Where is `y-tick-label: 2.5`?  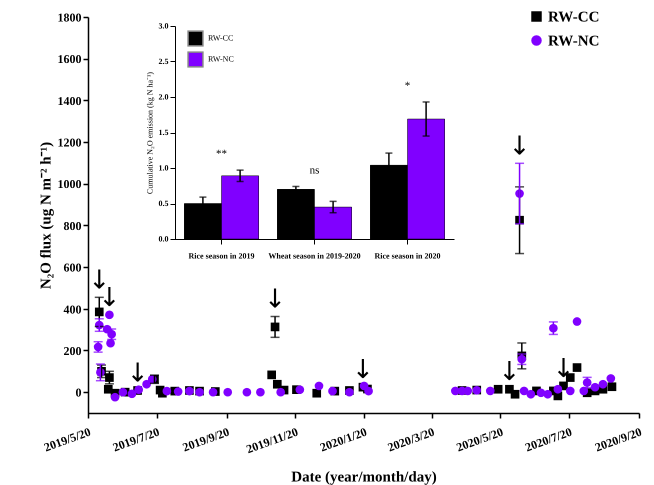
y-tick-label: 2.5 is located at coordinates (163, 61).